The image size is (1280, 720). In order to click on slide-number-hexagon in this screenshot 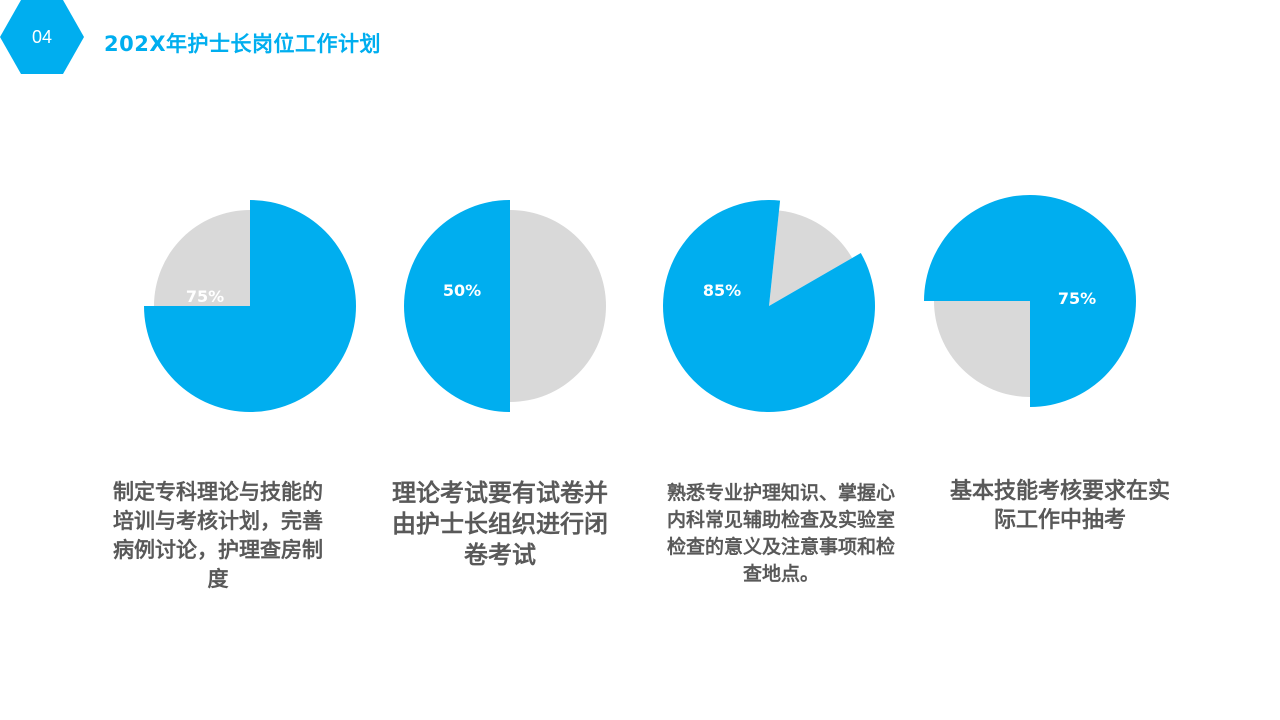, I will do `click(42, 37)`.